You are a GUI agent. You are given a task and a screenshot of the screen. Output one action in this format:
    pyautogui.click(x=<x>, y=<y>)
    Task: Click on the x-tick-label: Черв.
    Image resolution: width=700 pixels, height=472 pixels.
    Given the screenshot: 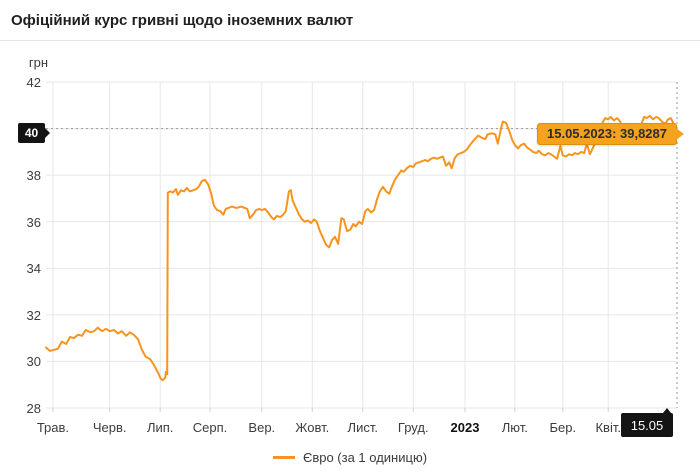 What is the action you would take?
    pyautogui.click(x=109, y=427)
    